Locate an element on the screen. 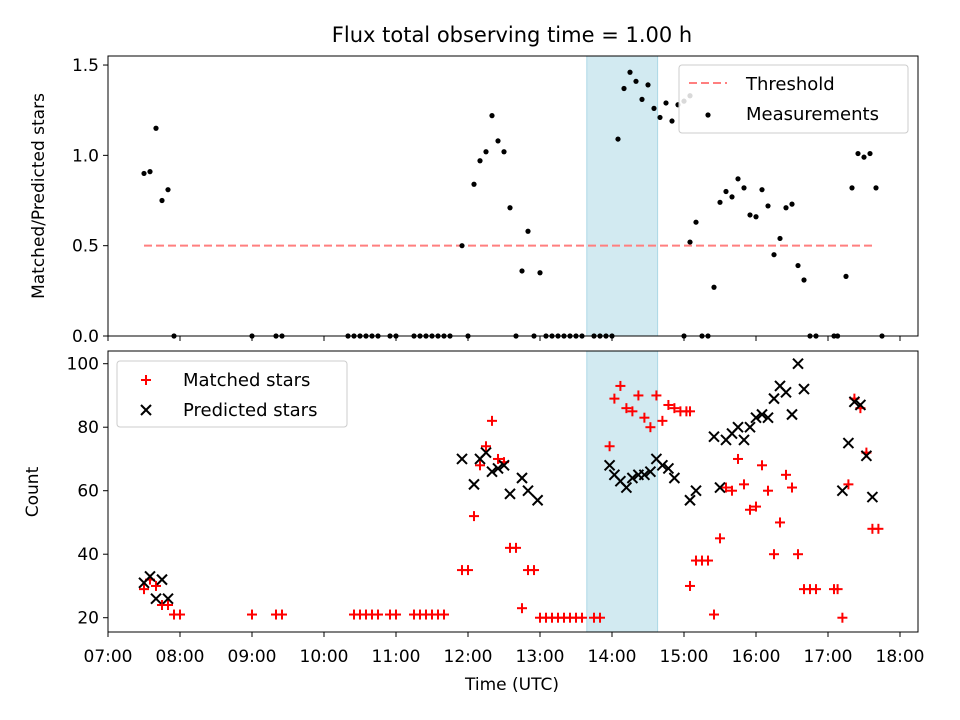 The image size is (960, 720). y-tick-label: 60 is located at coordinates (88, 492).